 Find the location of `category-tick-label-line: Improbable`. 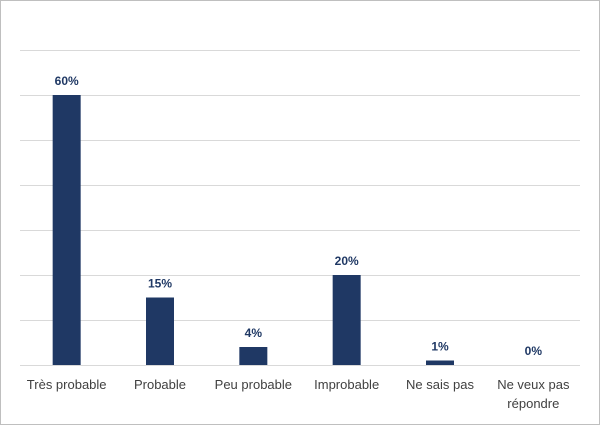

category-tick-label-line: Improbable is located at coordinates (346, 384).